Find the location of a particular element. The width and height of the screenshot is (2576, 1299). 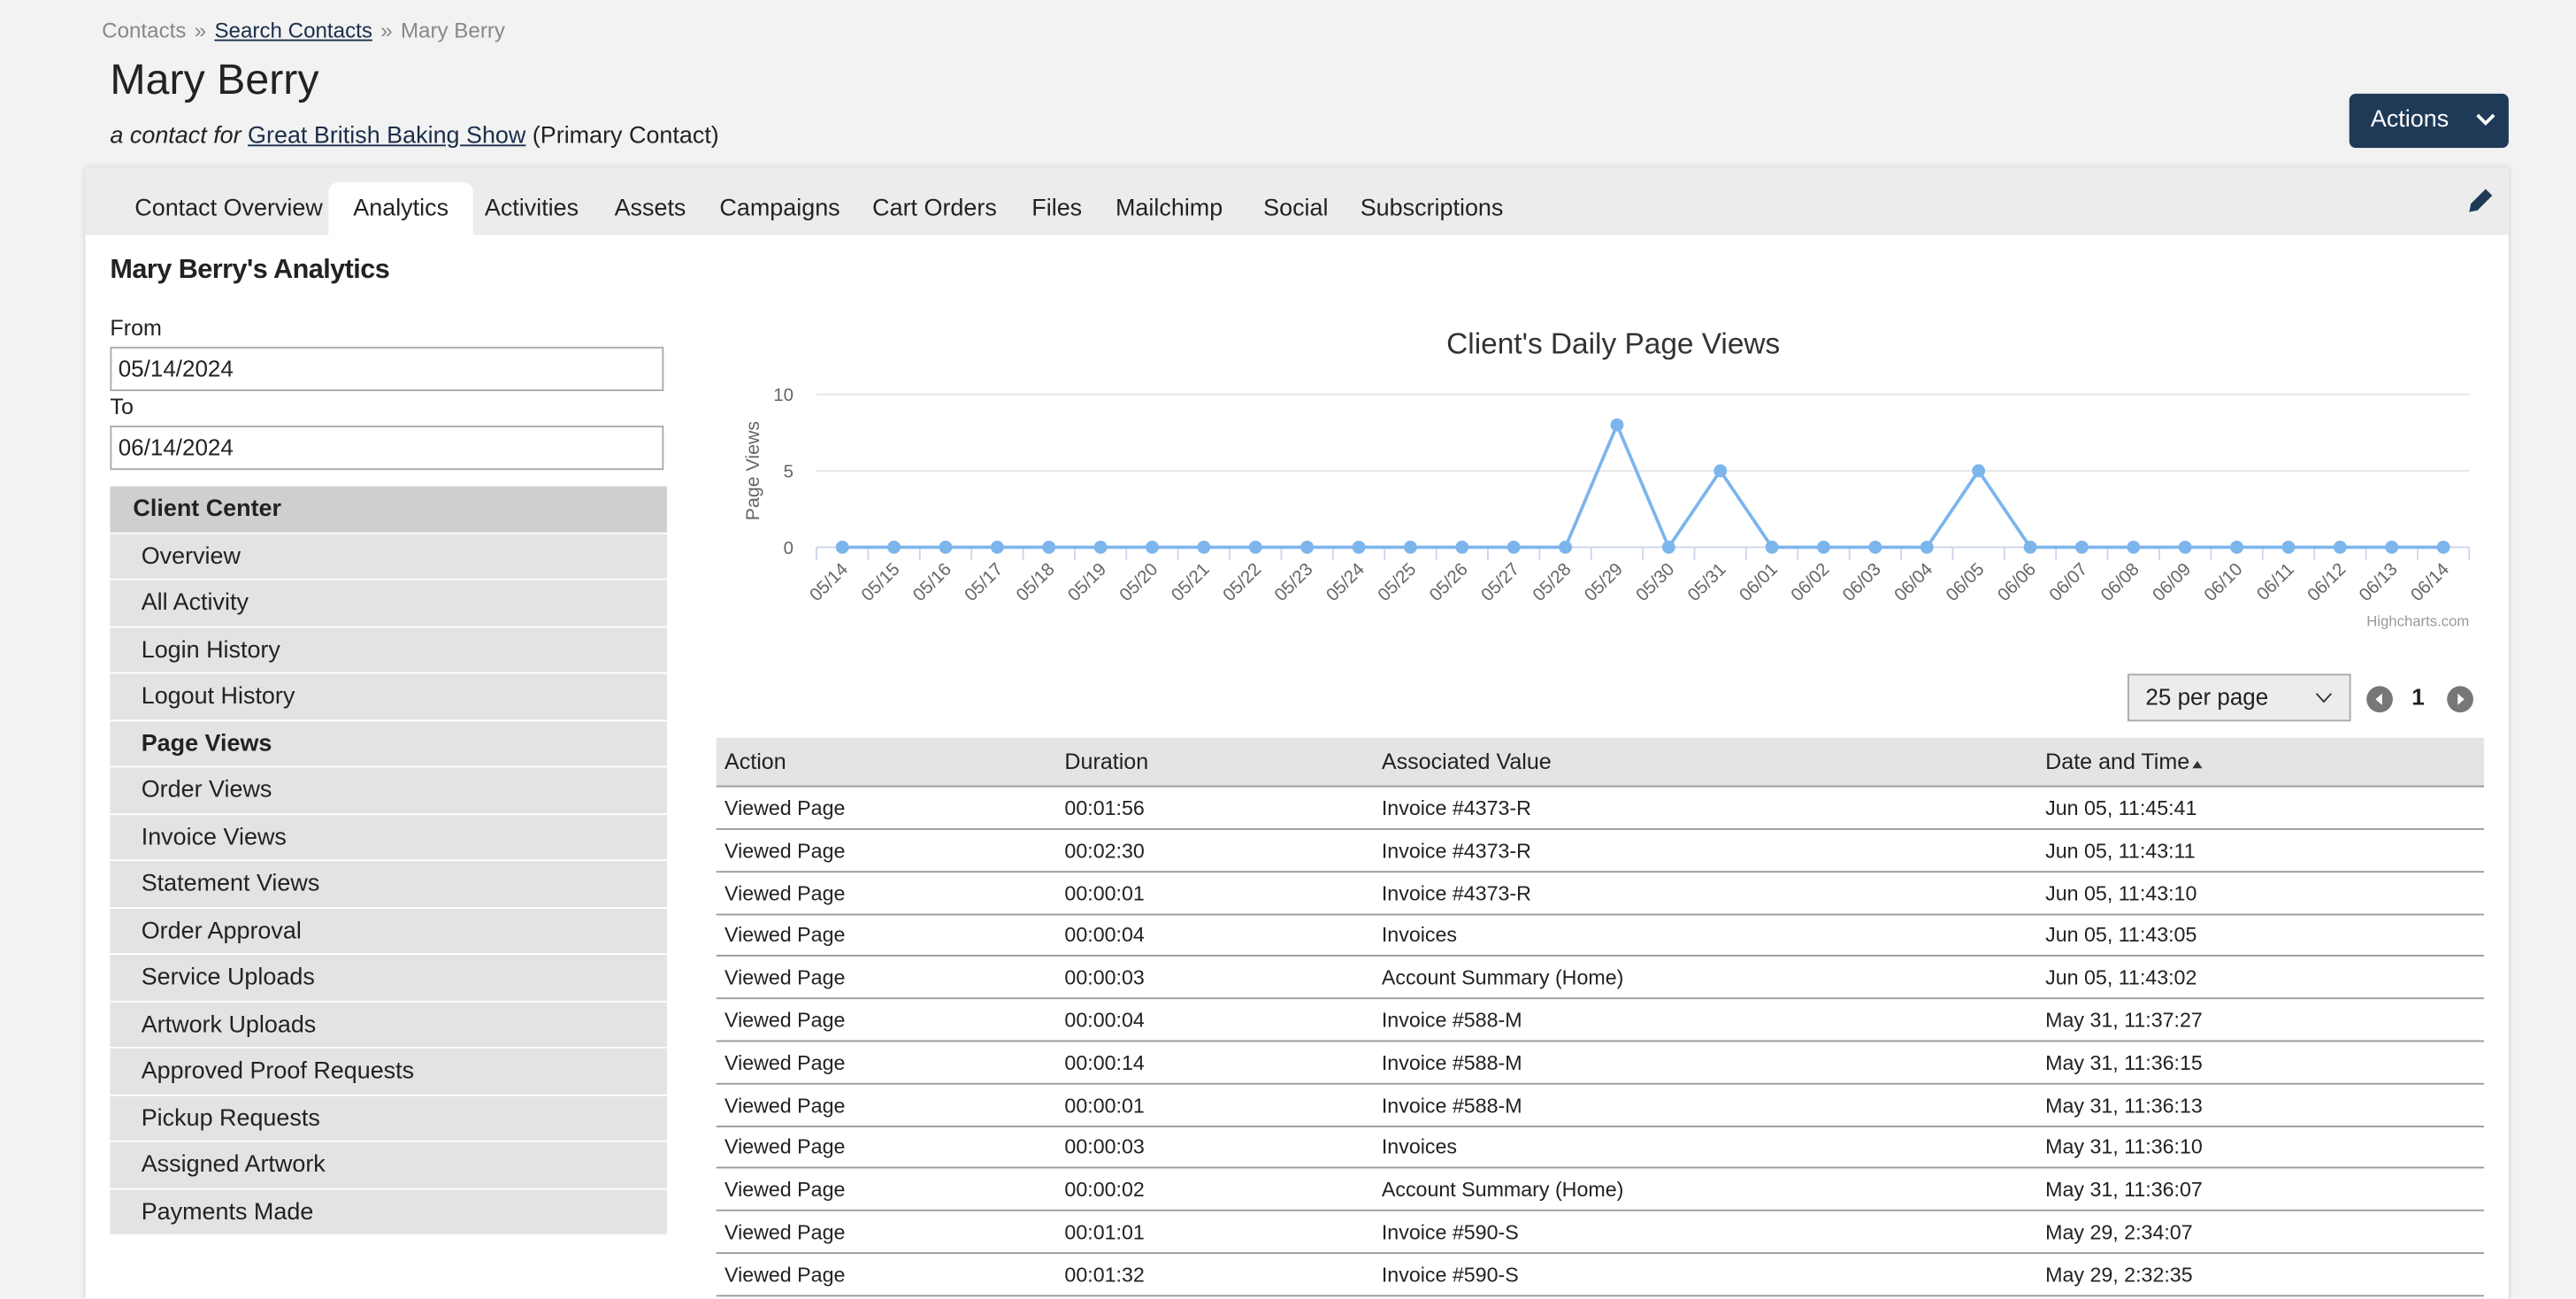

sidebar-item: Pickup Requests is located at coordinates (389, 1118).